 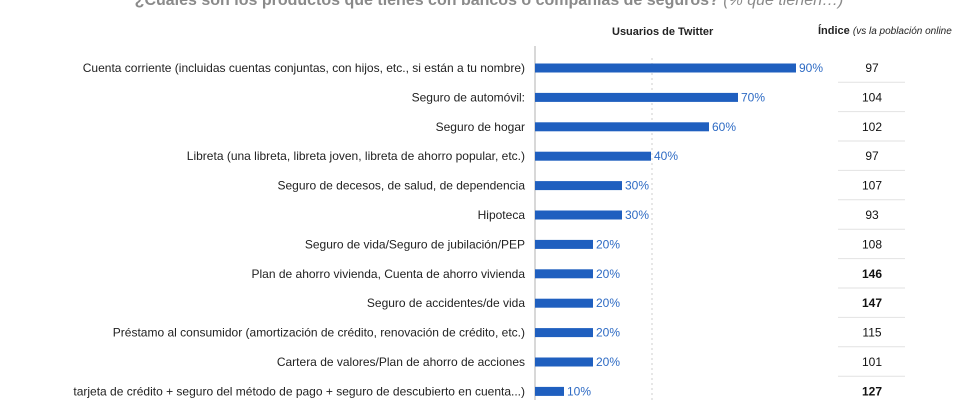 What do you see at coordinates (872, 391) in the screenshot?
I see `index-value: 127` at bounding box center [872, 391].